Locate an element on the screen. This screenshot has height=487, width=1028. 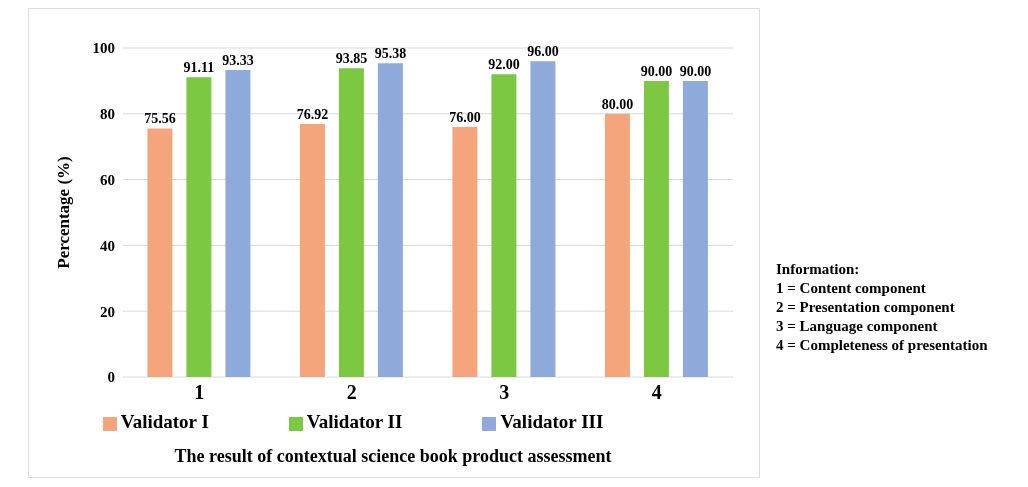
y-tick-label: 40 is located at coordinates (107, 245).